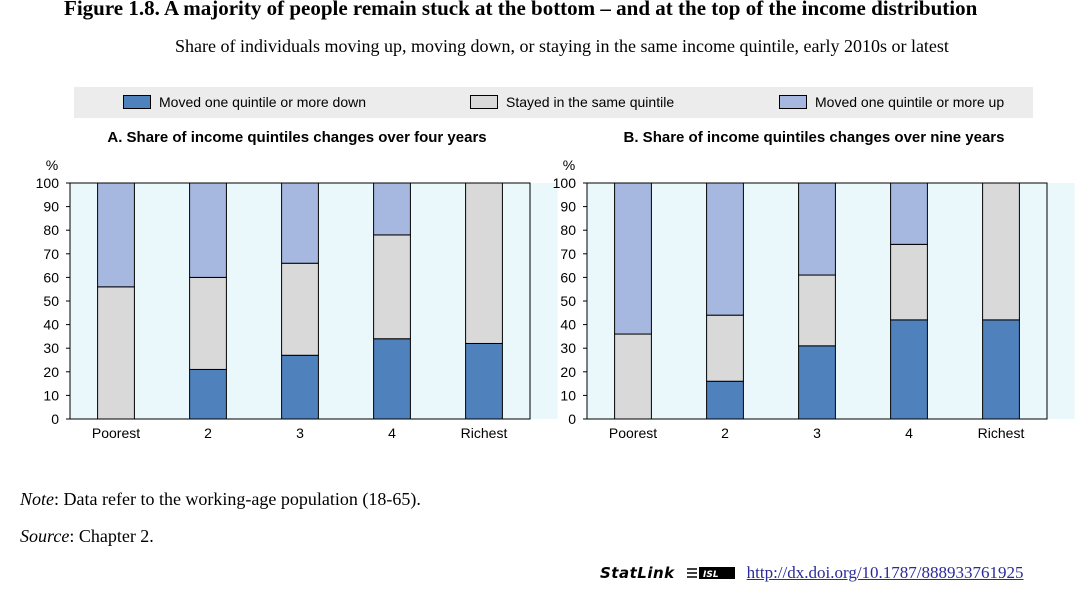 Image resolution: width=1080 pixels, height=609 pixels. Describe the element at coordinates (568, 372) in the screenshot. I see `panel-b-ytick-label: 20` at that location.